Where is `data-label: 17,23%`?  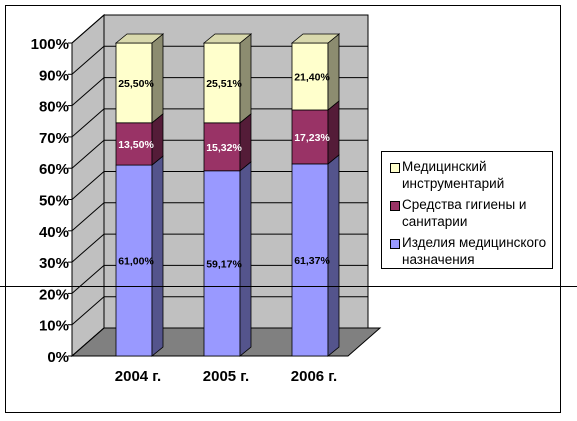
data-label: 17,23% is located at coordinates (312, 138).